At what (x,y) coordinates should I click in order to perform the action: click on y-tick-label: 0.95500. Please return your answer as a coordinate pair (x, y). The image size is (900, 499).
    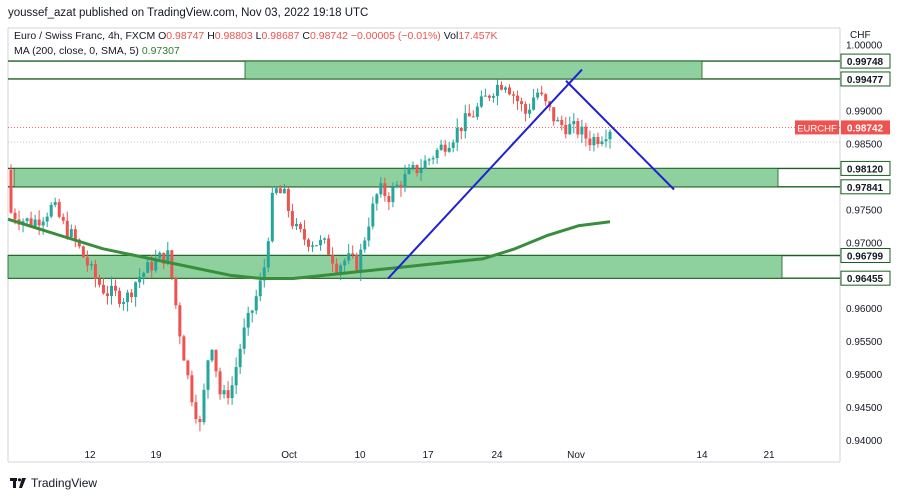
    Looking at the image, I should click on (864, 342).